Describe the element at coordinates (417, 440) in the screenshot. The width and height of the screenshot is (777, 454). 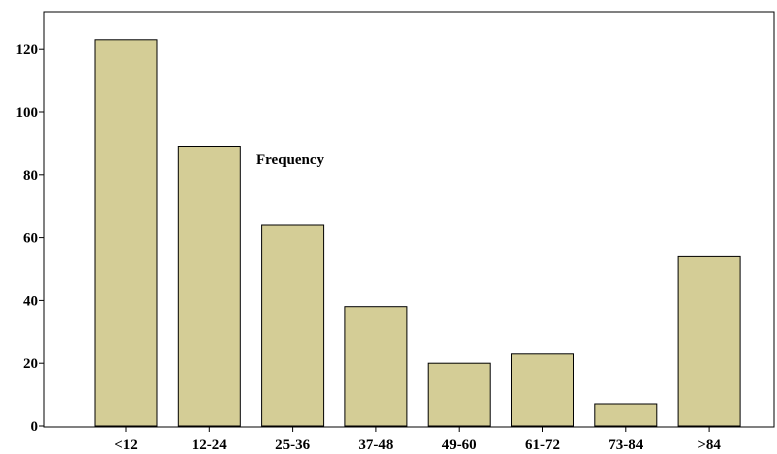
I see `x-axis: <12 12-24 25-36 37-48 49-60 61-72 73-84 >84` at that location.